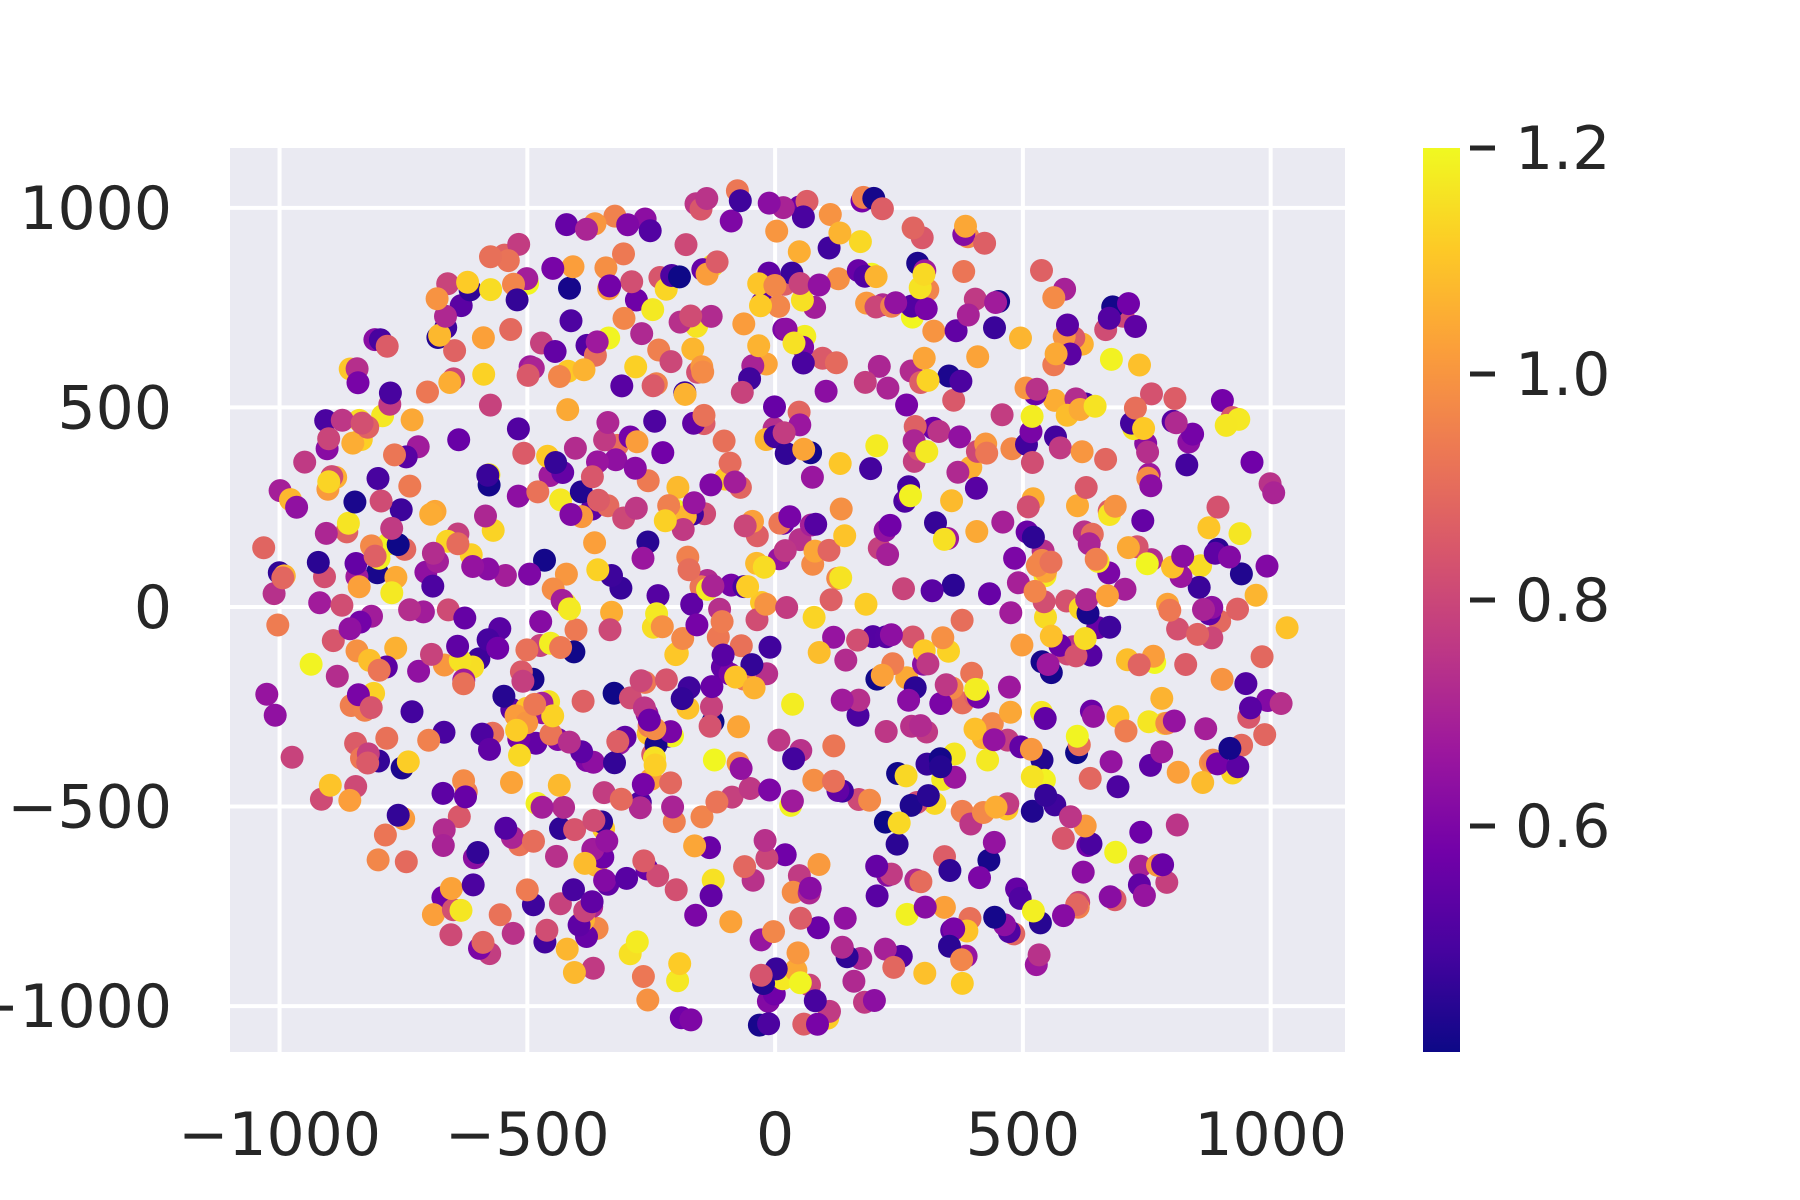 Image resolution: width=1800 pixels, height=1200 pixels. Describe the element at coordinates (86, 1007) in the screenshot. I see `y-tick-label: −1000` at that location.